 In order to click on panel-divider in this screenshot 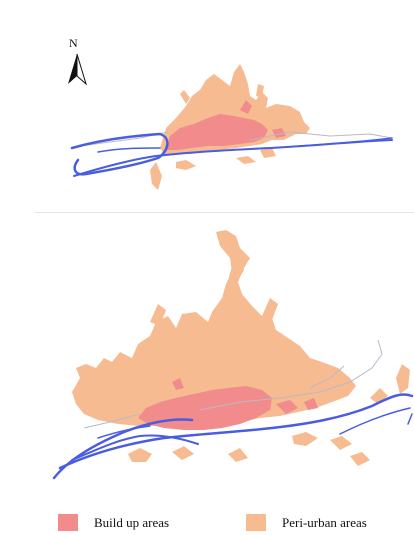, I will do `click(224, 212)`.